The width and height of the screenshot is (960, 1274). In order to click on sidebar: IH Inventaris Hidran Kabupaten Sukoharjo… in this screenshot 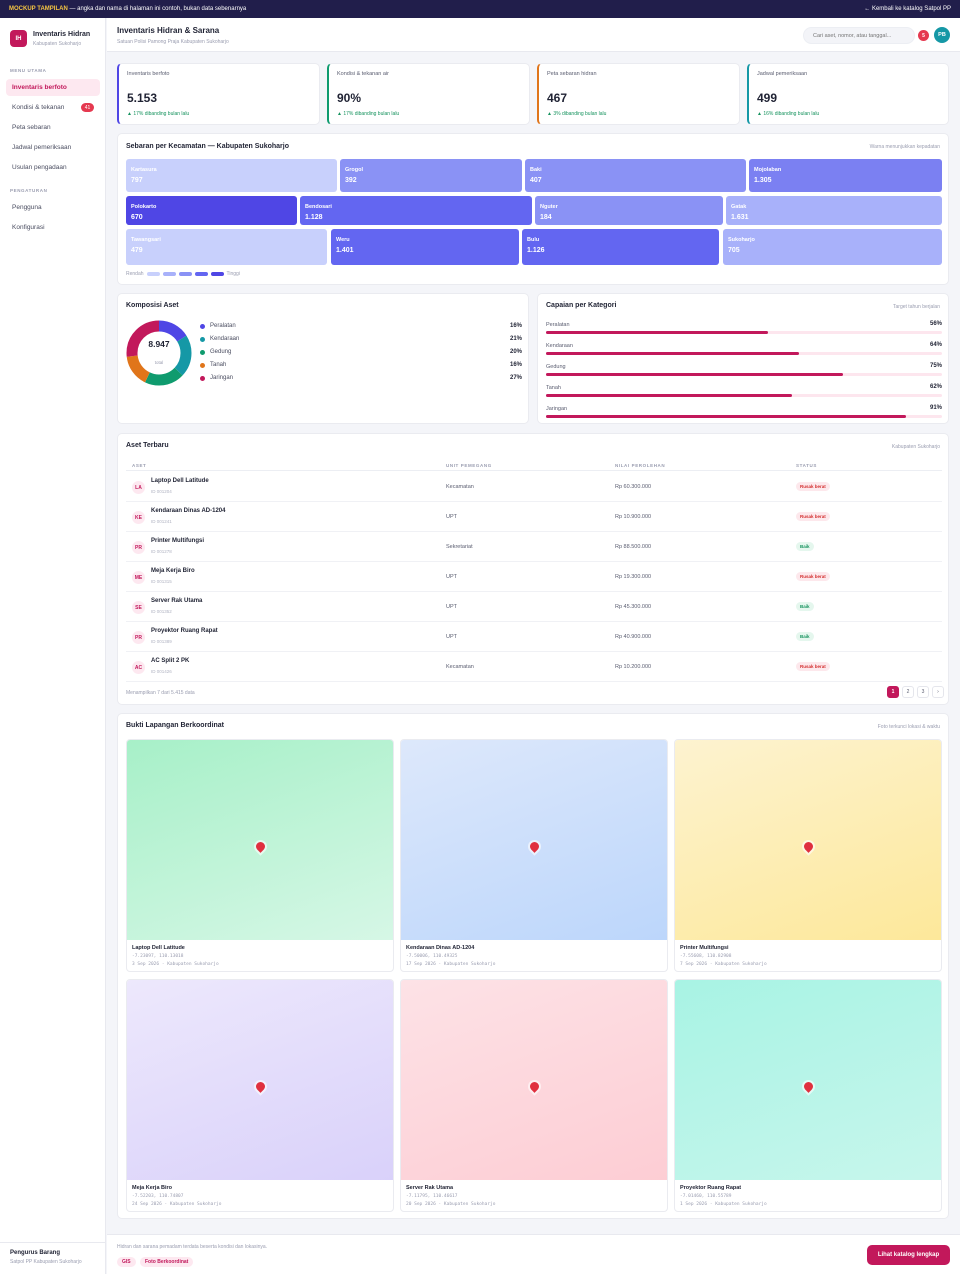, I will do `click(53, 646)`.